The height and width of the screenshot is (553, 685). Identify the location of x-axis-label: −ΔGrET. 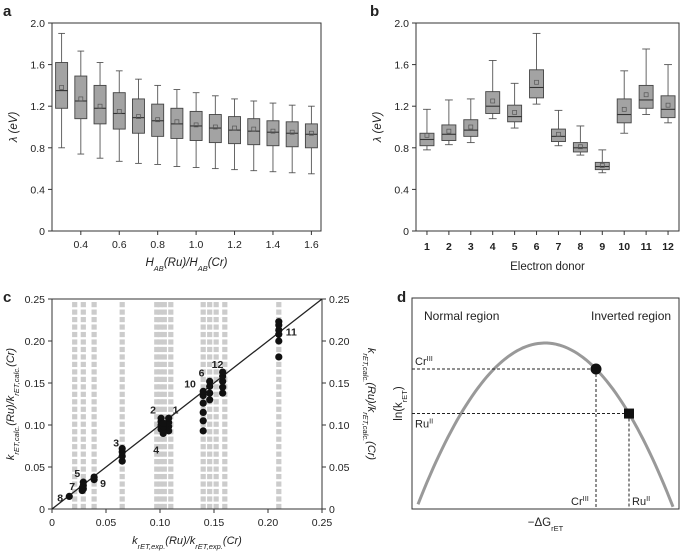
(546, 525).